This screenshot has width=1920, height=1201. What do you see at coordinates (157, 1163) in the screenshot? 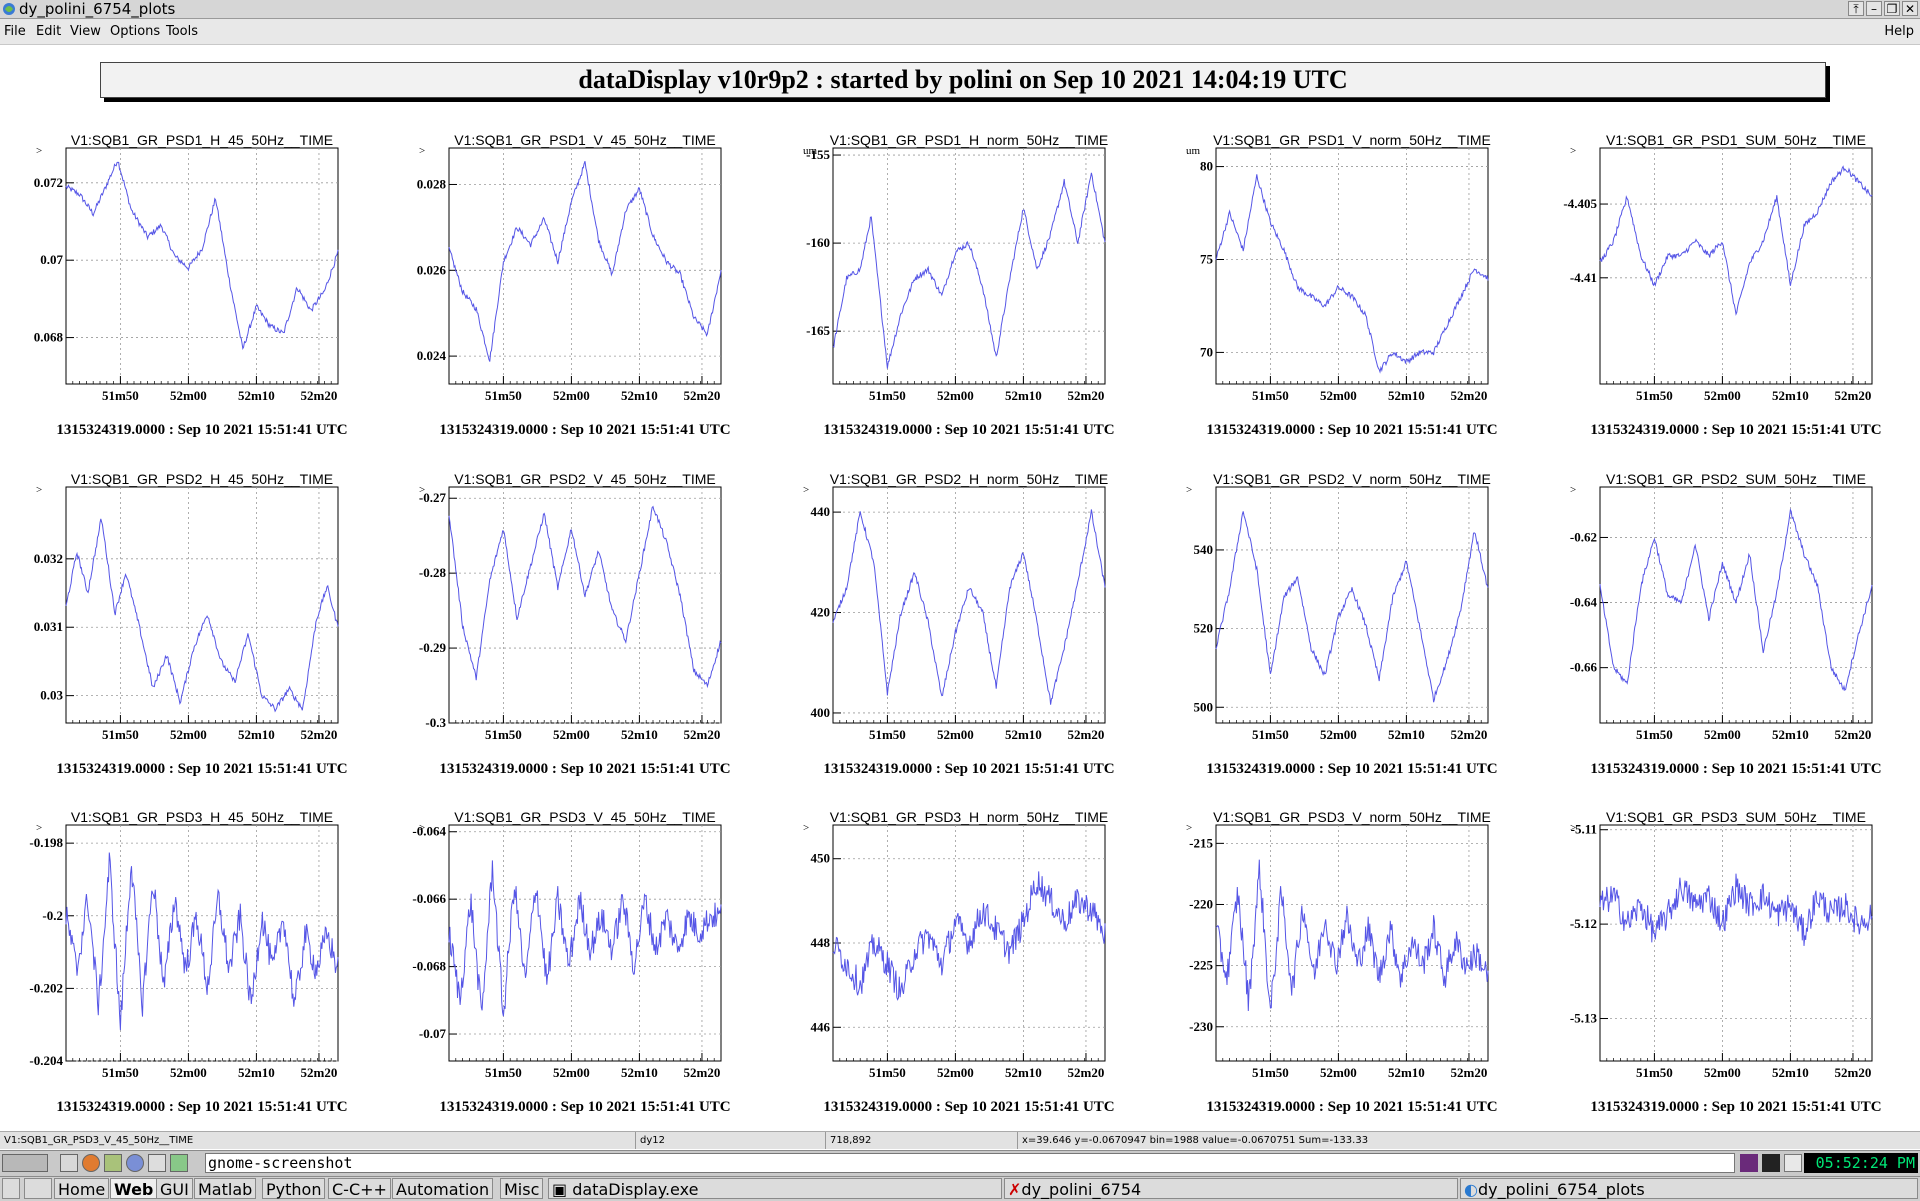
I see `editor-icon` at bounding box center [157, 1163].